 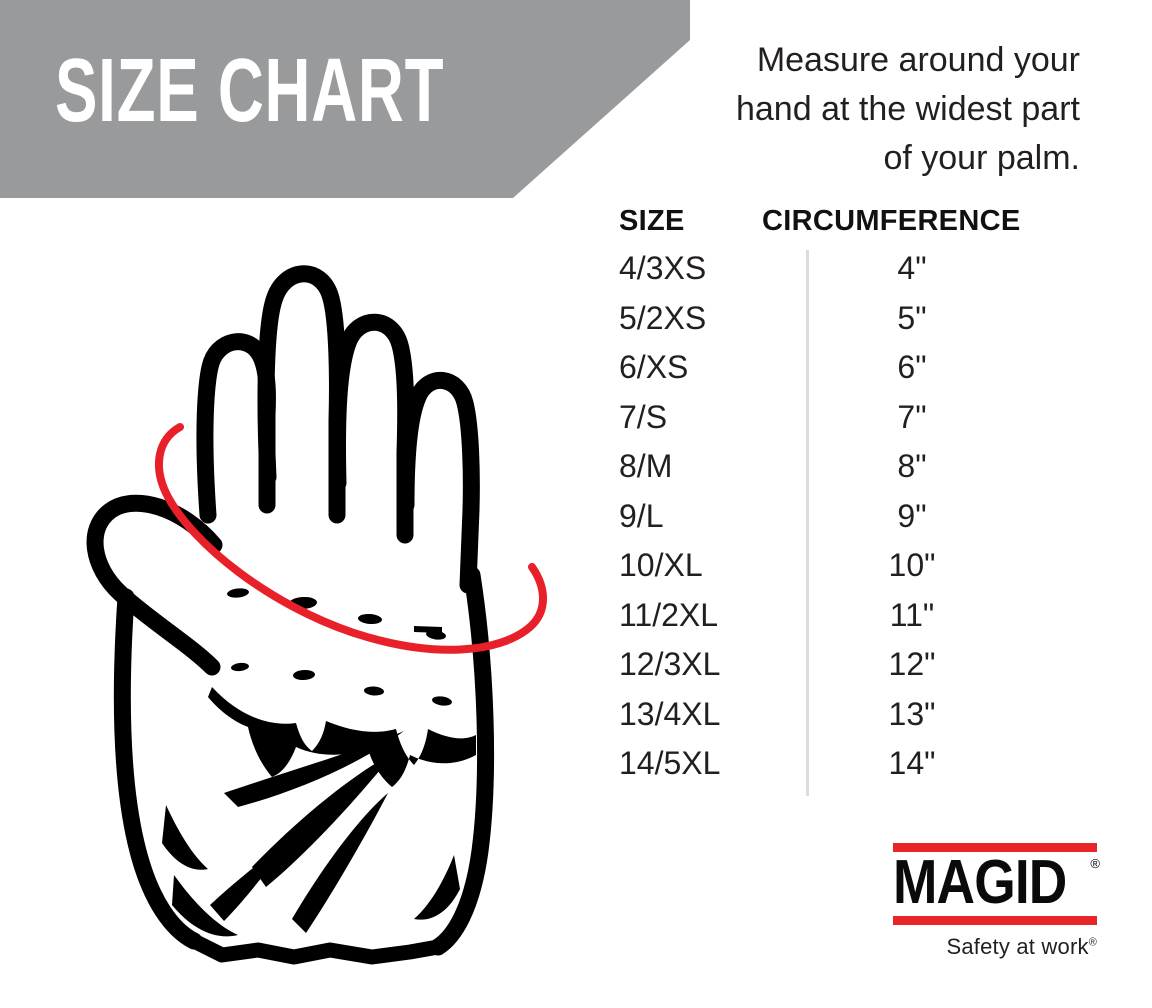 What do you see at coordinates (154, 585) in the screenshot?
I see `thumb-path` at bounding box center [154, 585].